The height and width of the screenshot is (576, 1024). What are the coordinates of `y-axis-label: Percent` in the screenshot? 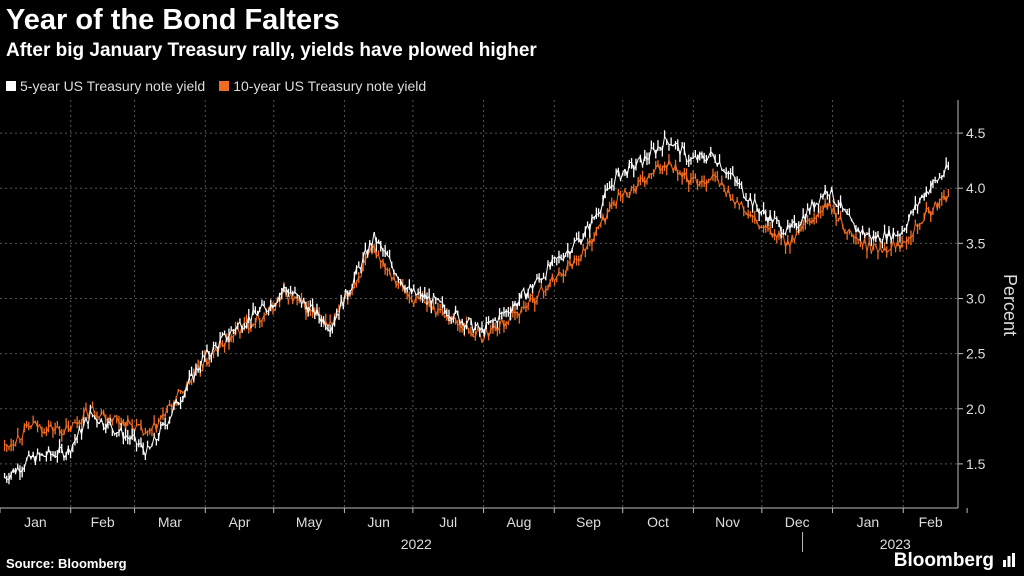 It's located at (1010, 305).